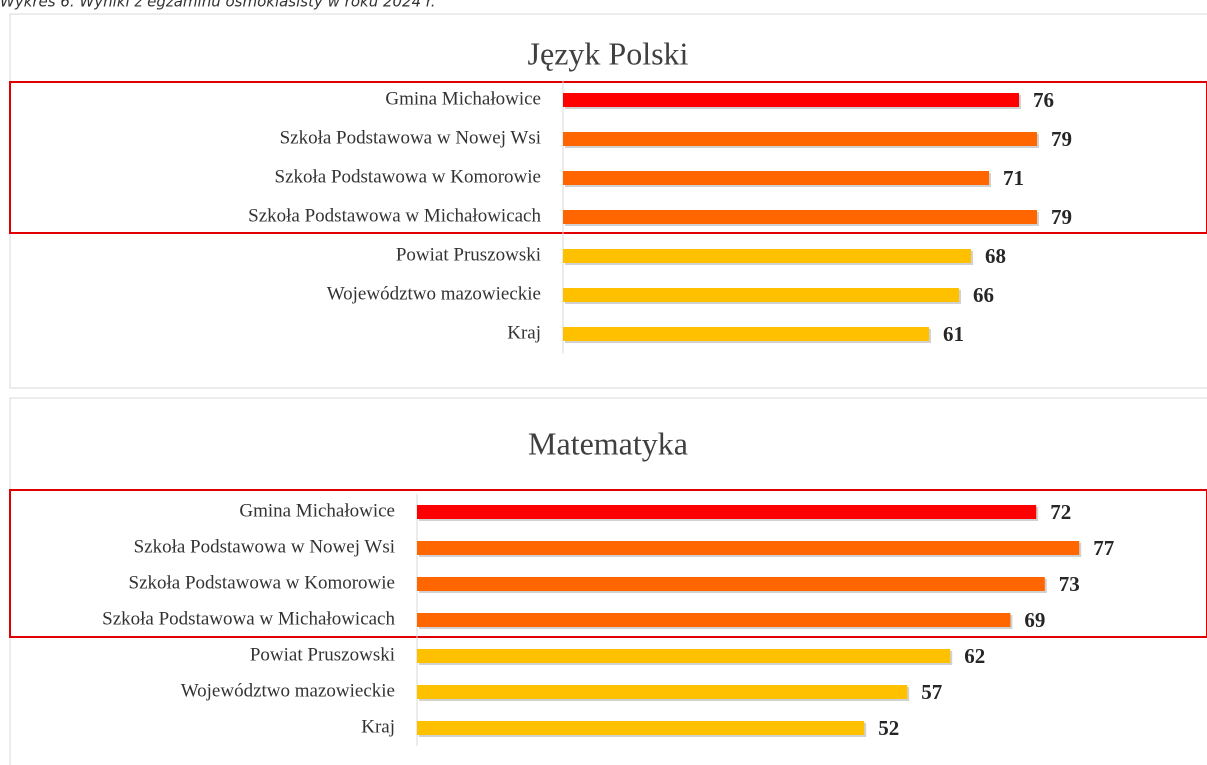 This screenshot has width=1207, height=765. I want to click on value-label: 68, so click(995, 256).